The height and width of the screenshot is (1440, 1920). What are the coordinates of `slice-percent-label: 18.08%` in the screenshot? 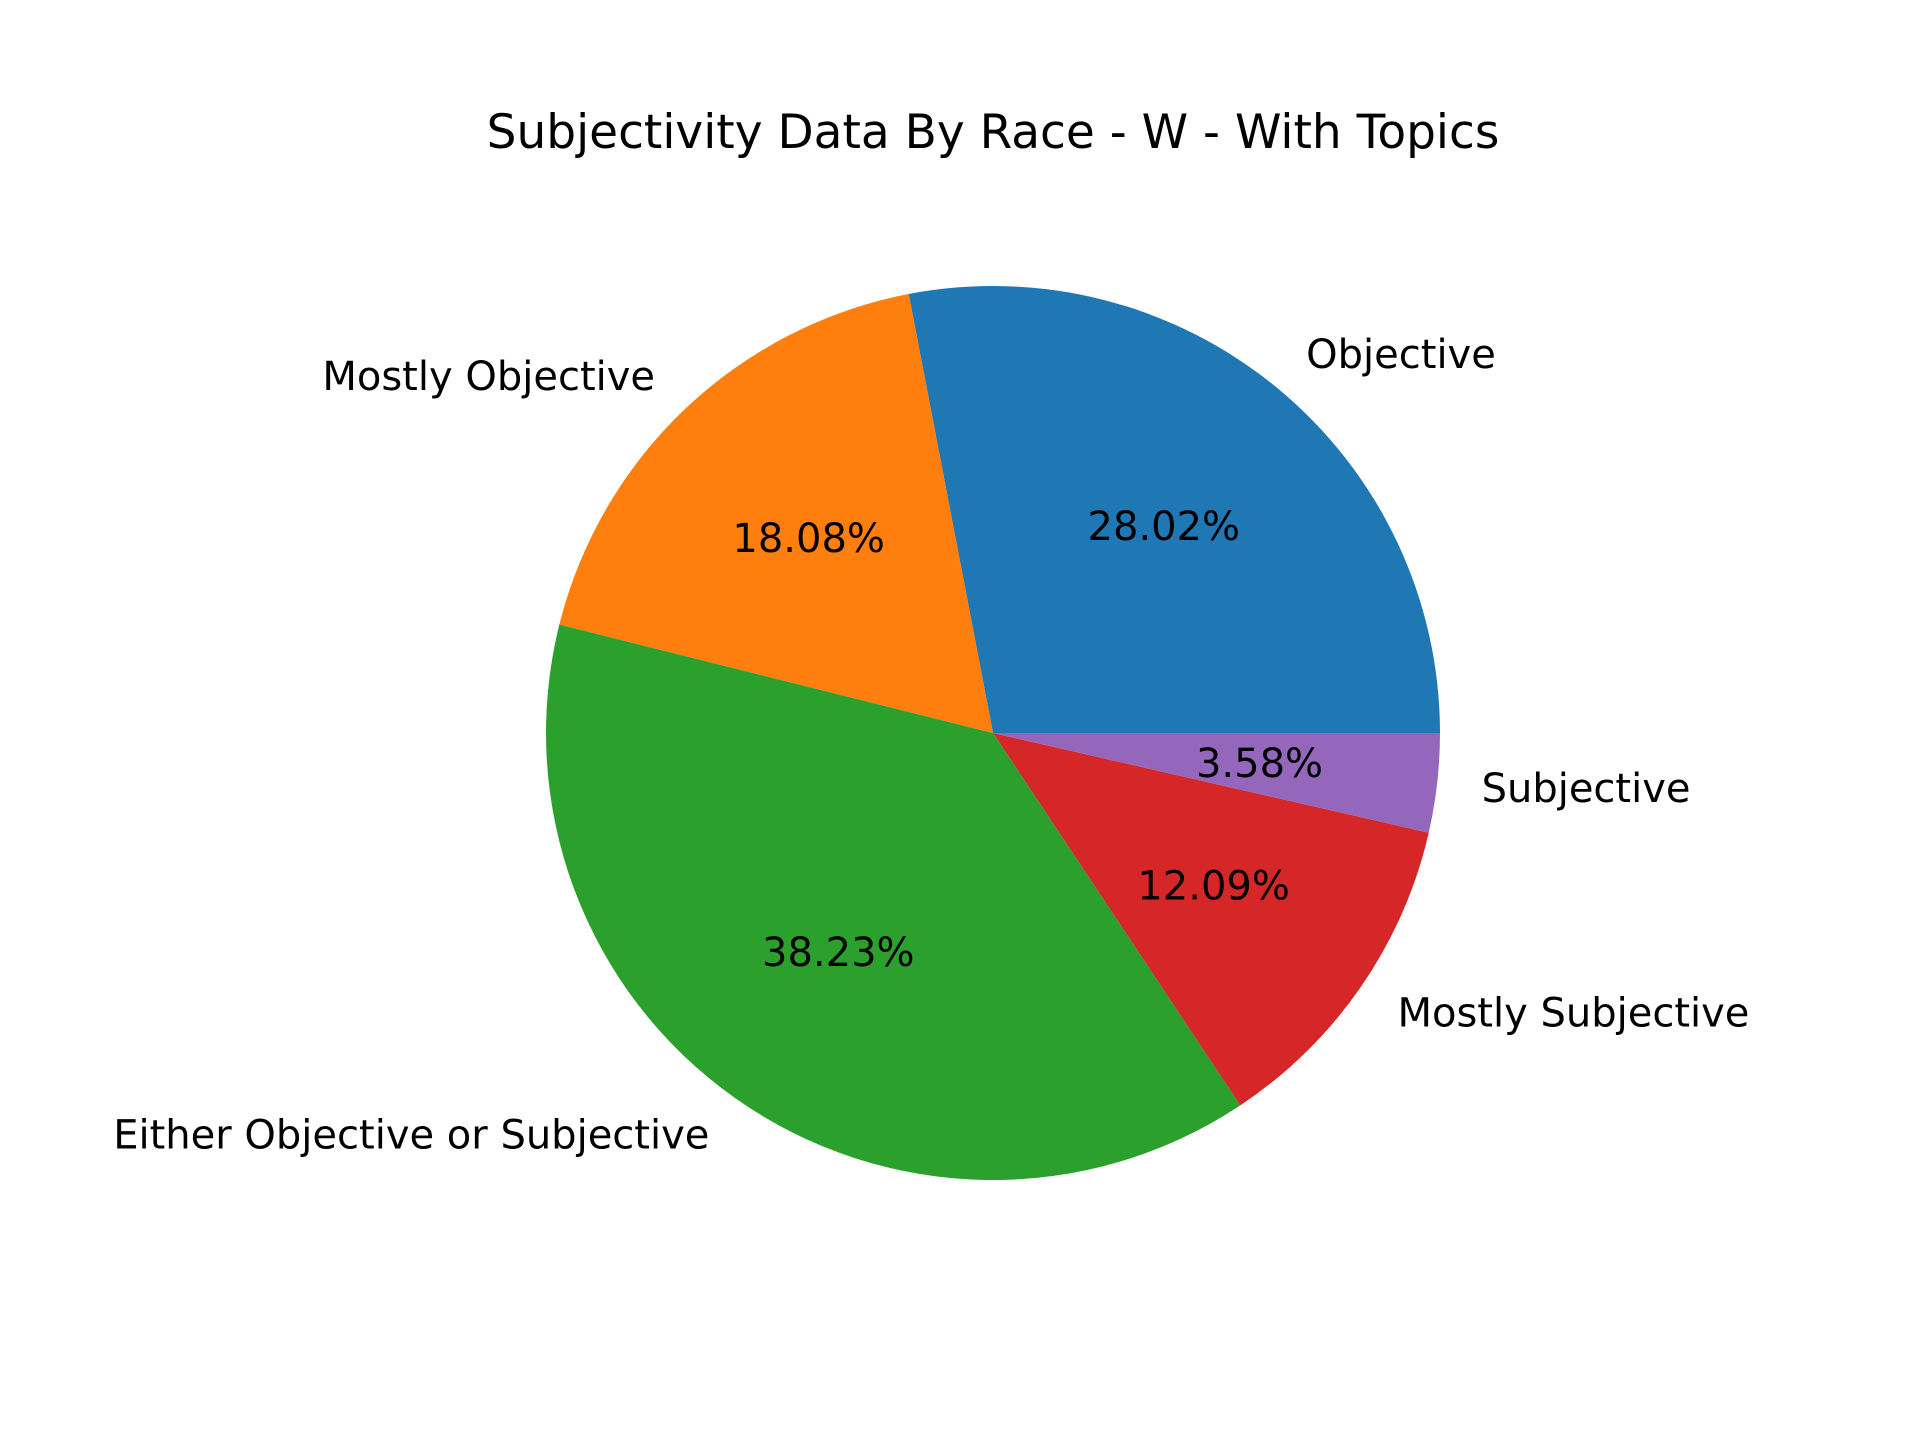 It's located at (808, 539).